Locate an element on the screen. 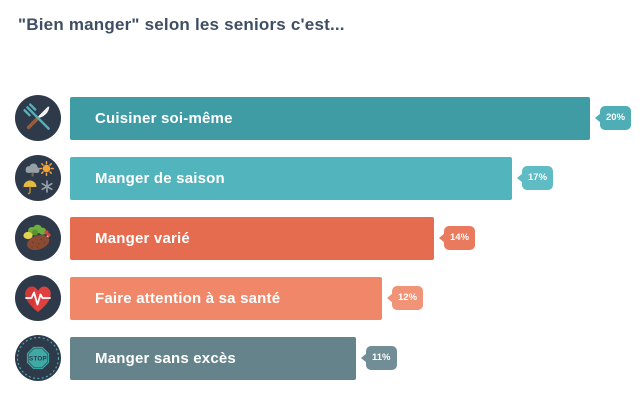 The height and width of the screenshot is (406, 642). badge-value: 12% is located at coordinates (408, 297).